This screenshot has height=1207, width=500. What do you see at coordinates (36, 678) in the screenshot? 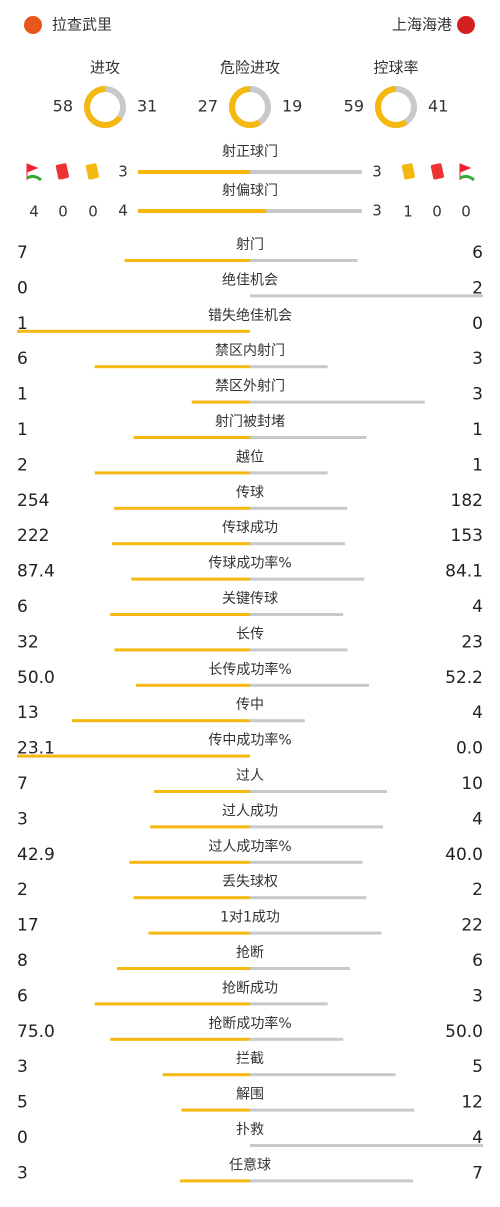
I see `stat-home: 50.0` at bounding box center [36, 678].